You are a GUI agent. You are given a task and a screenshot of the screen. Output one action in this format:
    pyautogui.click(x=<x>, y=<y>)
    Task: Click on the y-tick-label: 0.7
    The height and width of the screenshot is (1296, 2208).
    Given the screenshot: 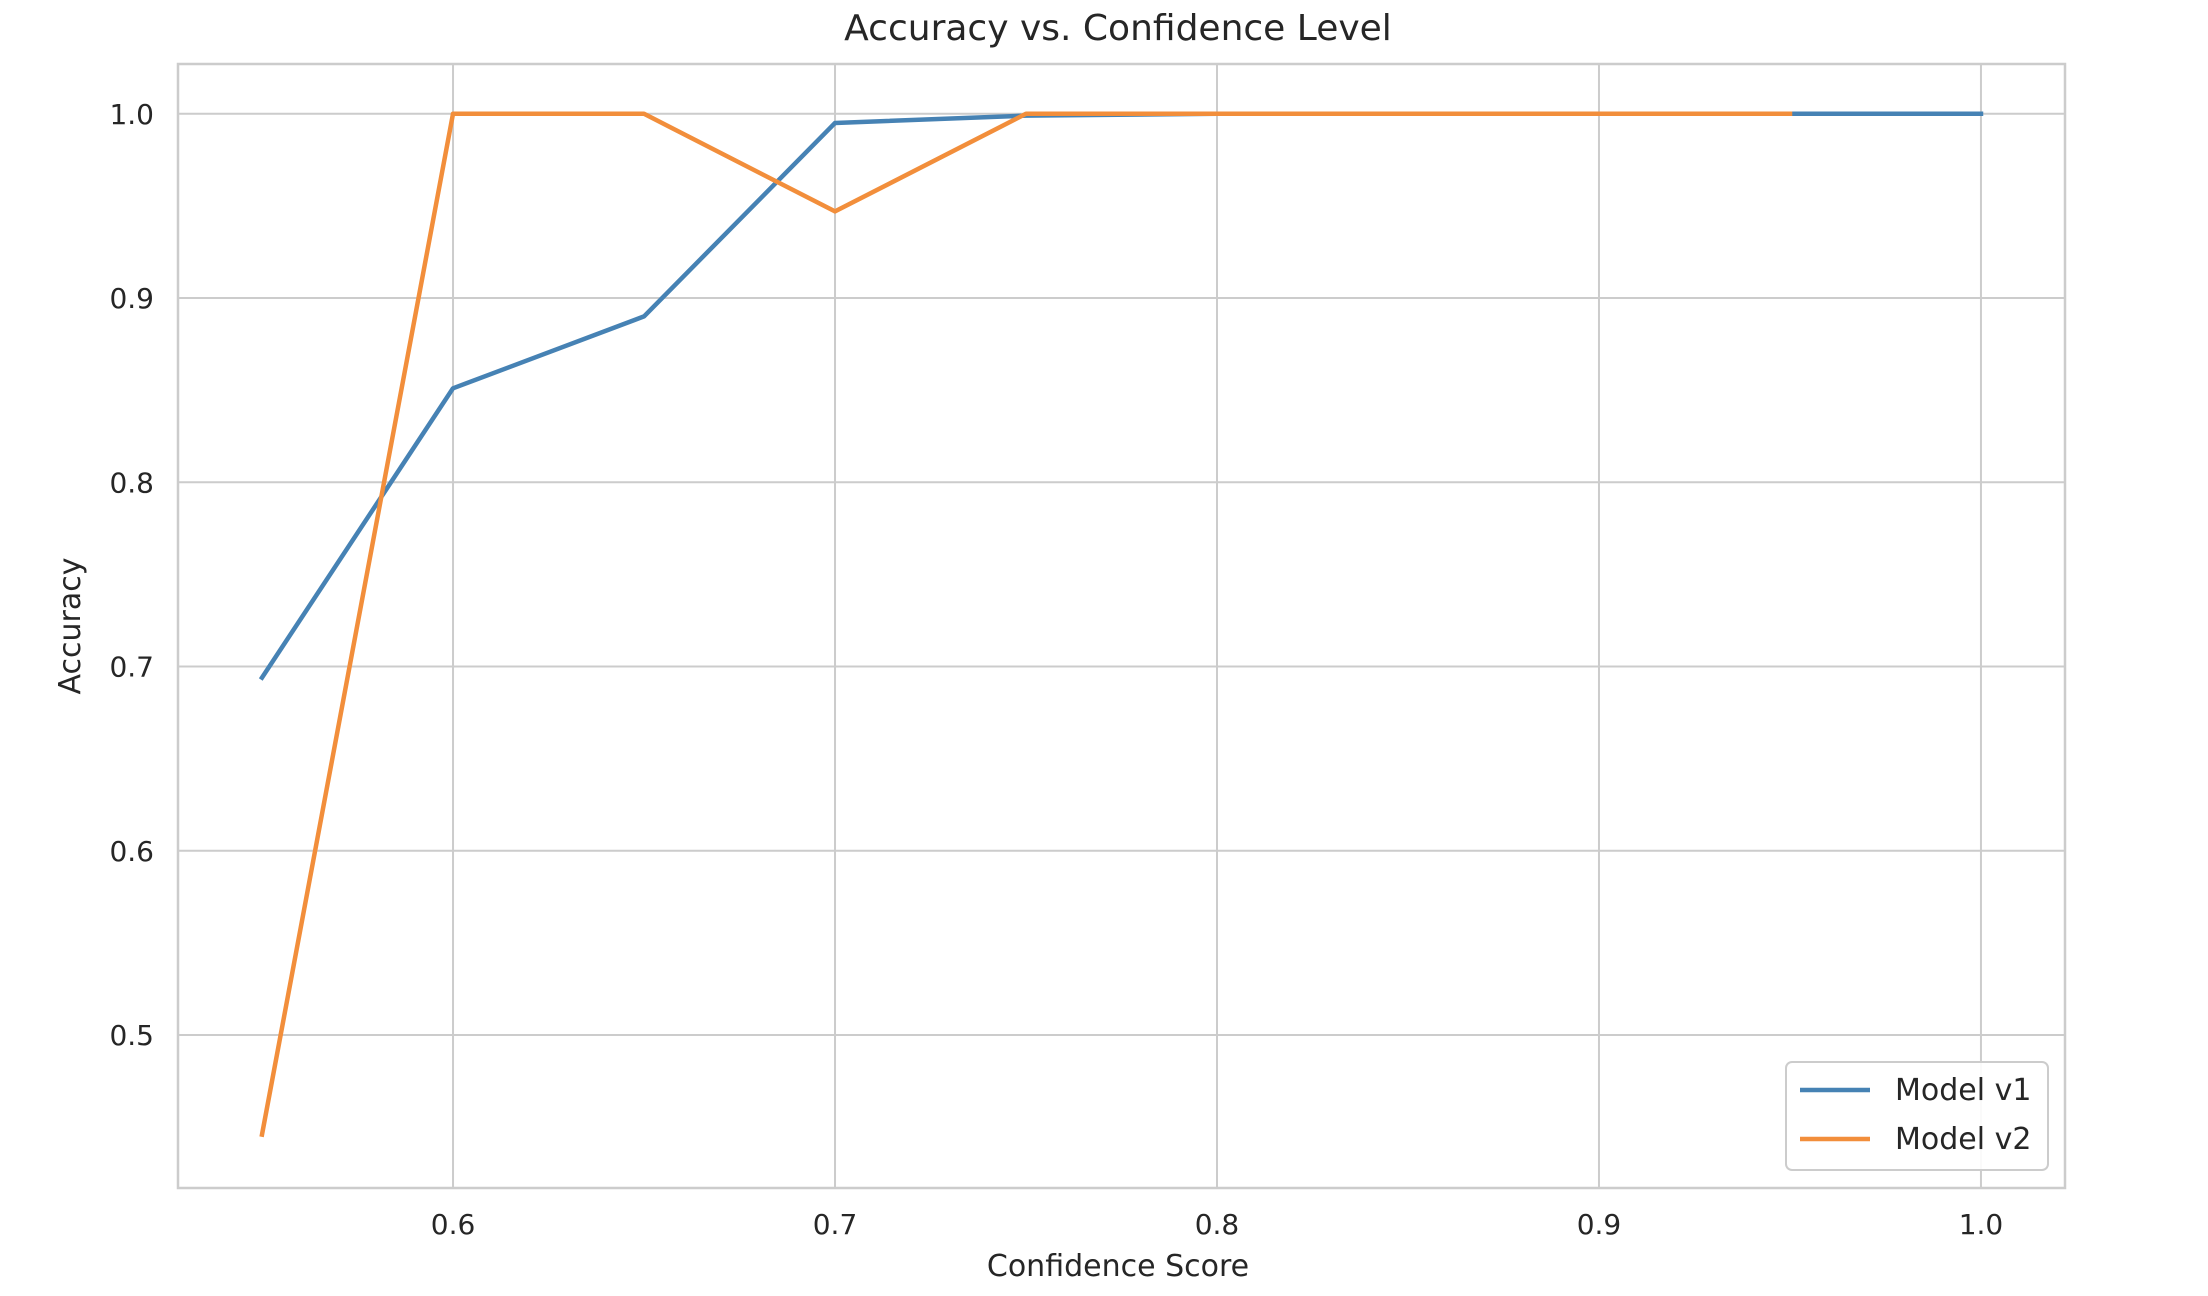 What is the action you would take?
    pyautogui.click(x=131, y=667)
    